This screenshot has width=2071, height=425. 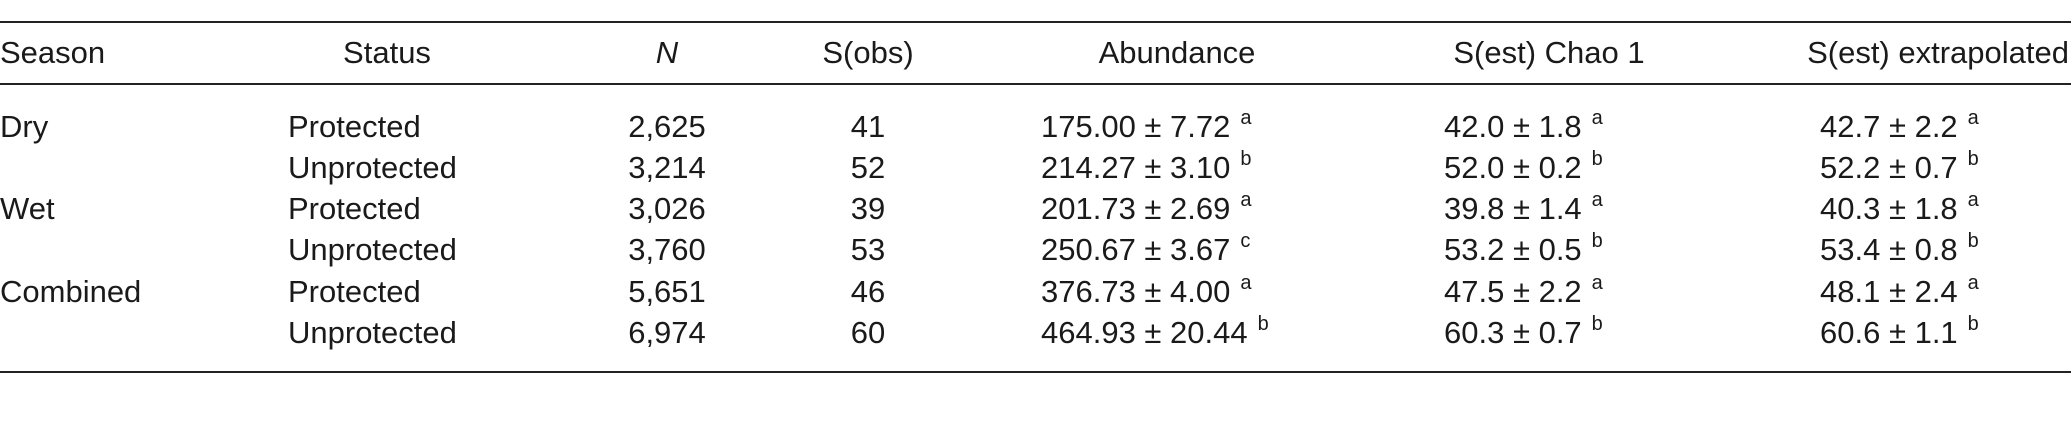 What do you see at coordinates (868, 126) in the screenshot?
I see `cell: 41` at bounding box center [868, 126].